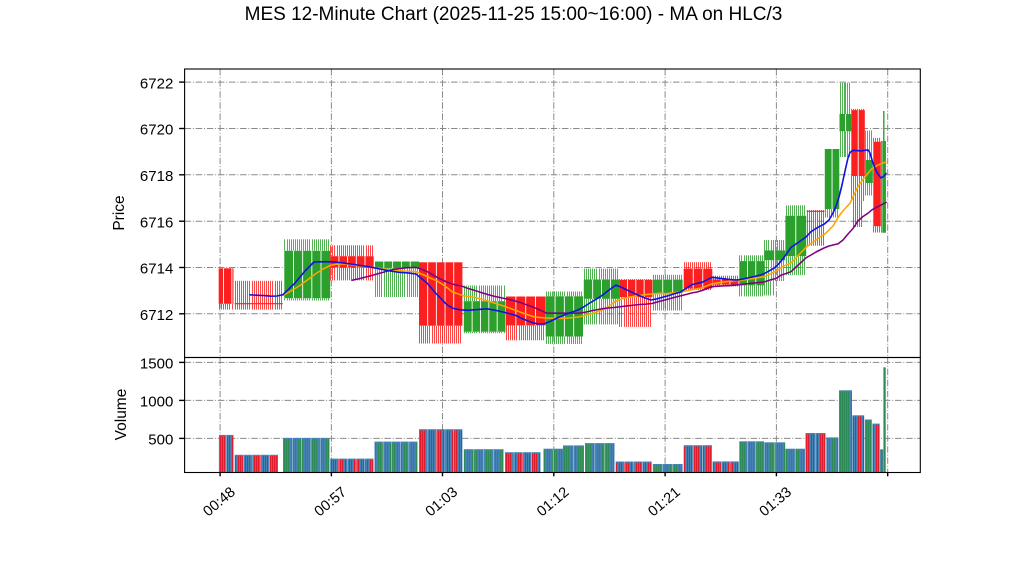  What do you see at coordinates (156, 130) in the screenshot?
I see `svg-text: 6720` at bounding box center [156, 130].